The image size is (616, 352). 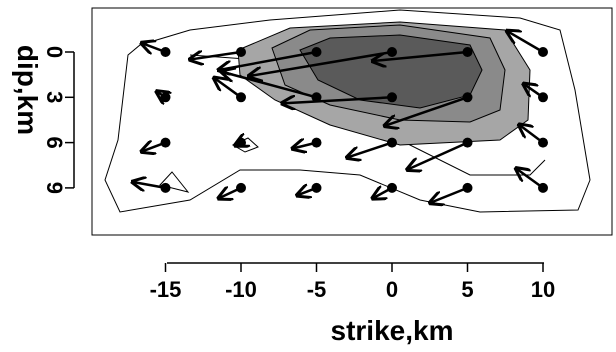 What do you see at coordinates (54, 97) in the screenshot?
I see `y-tick-label: 3` at bounding box center [54, 97].